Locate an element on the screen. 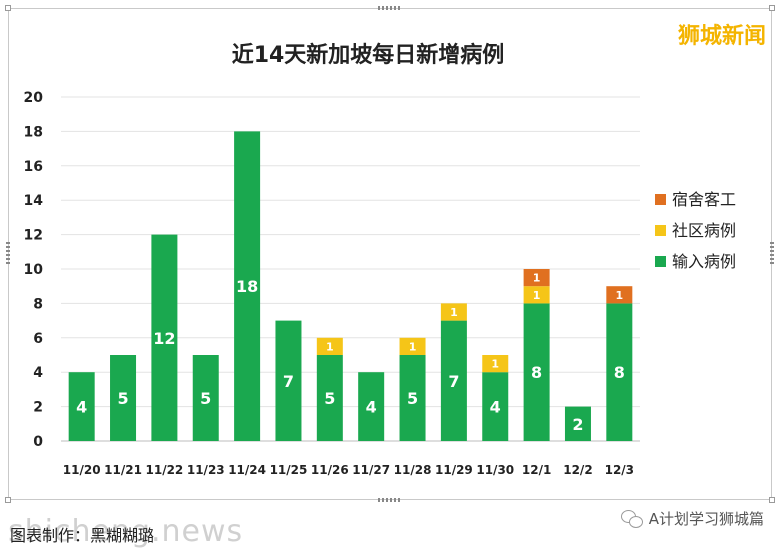  x-tick-label: 11/22 is located at coordinates (165, 470).